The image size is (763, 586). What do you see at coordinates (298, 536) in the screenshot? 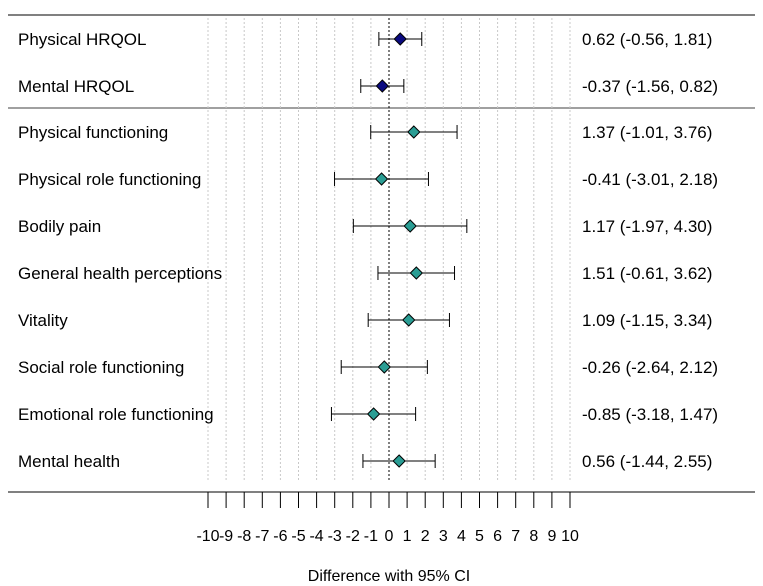
I see `x-tick-label: -5` at bounding box center [298, 536].